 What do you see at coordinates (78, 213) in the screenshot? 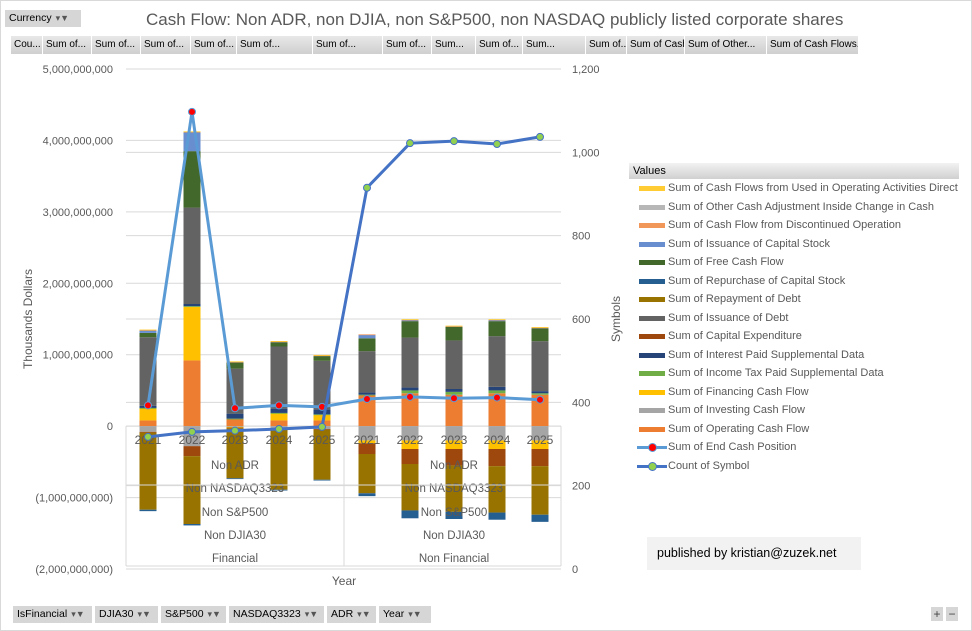
I see `y-tick-label: 3,000,000,000` at bounding box center [78, 213].